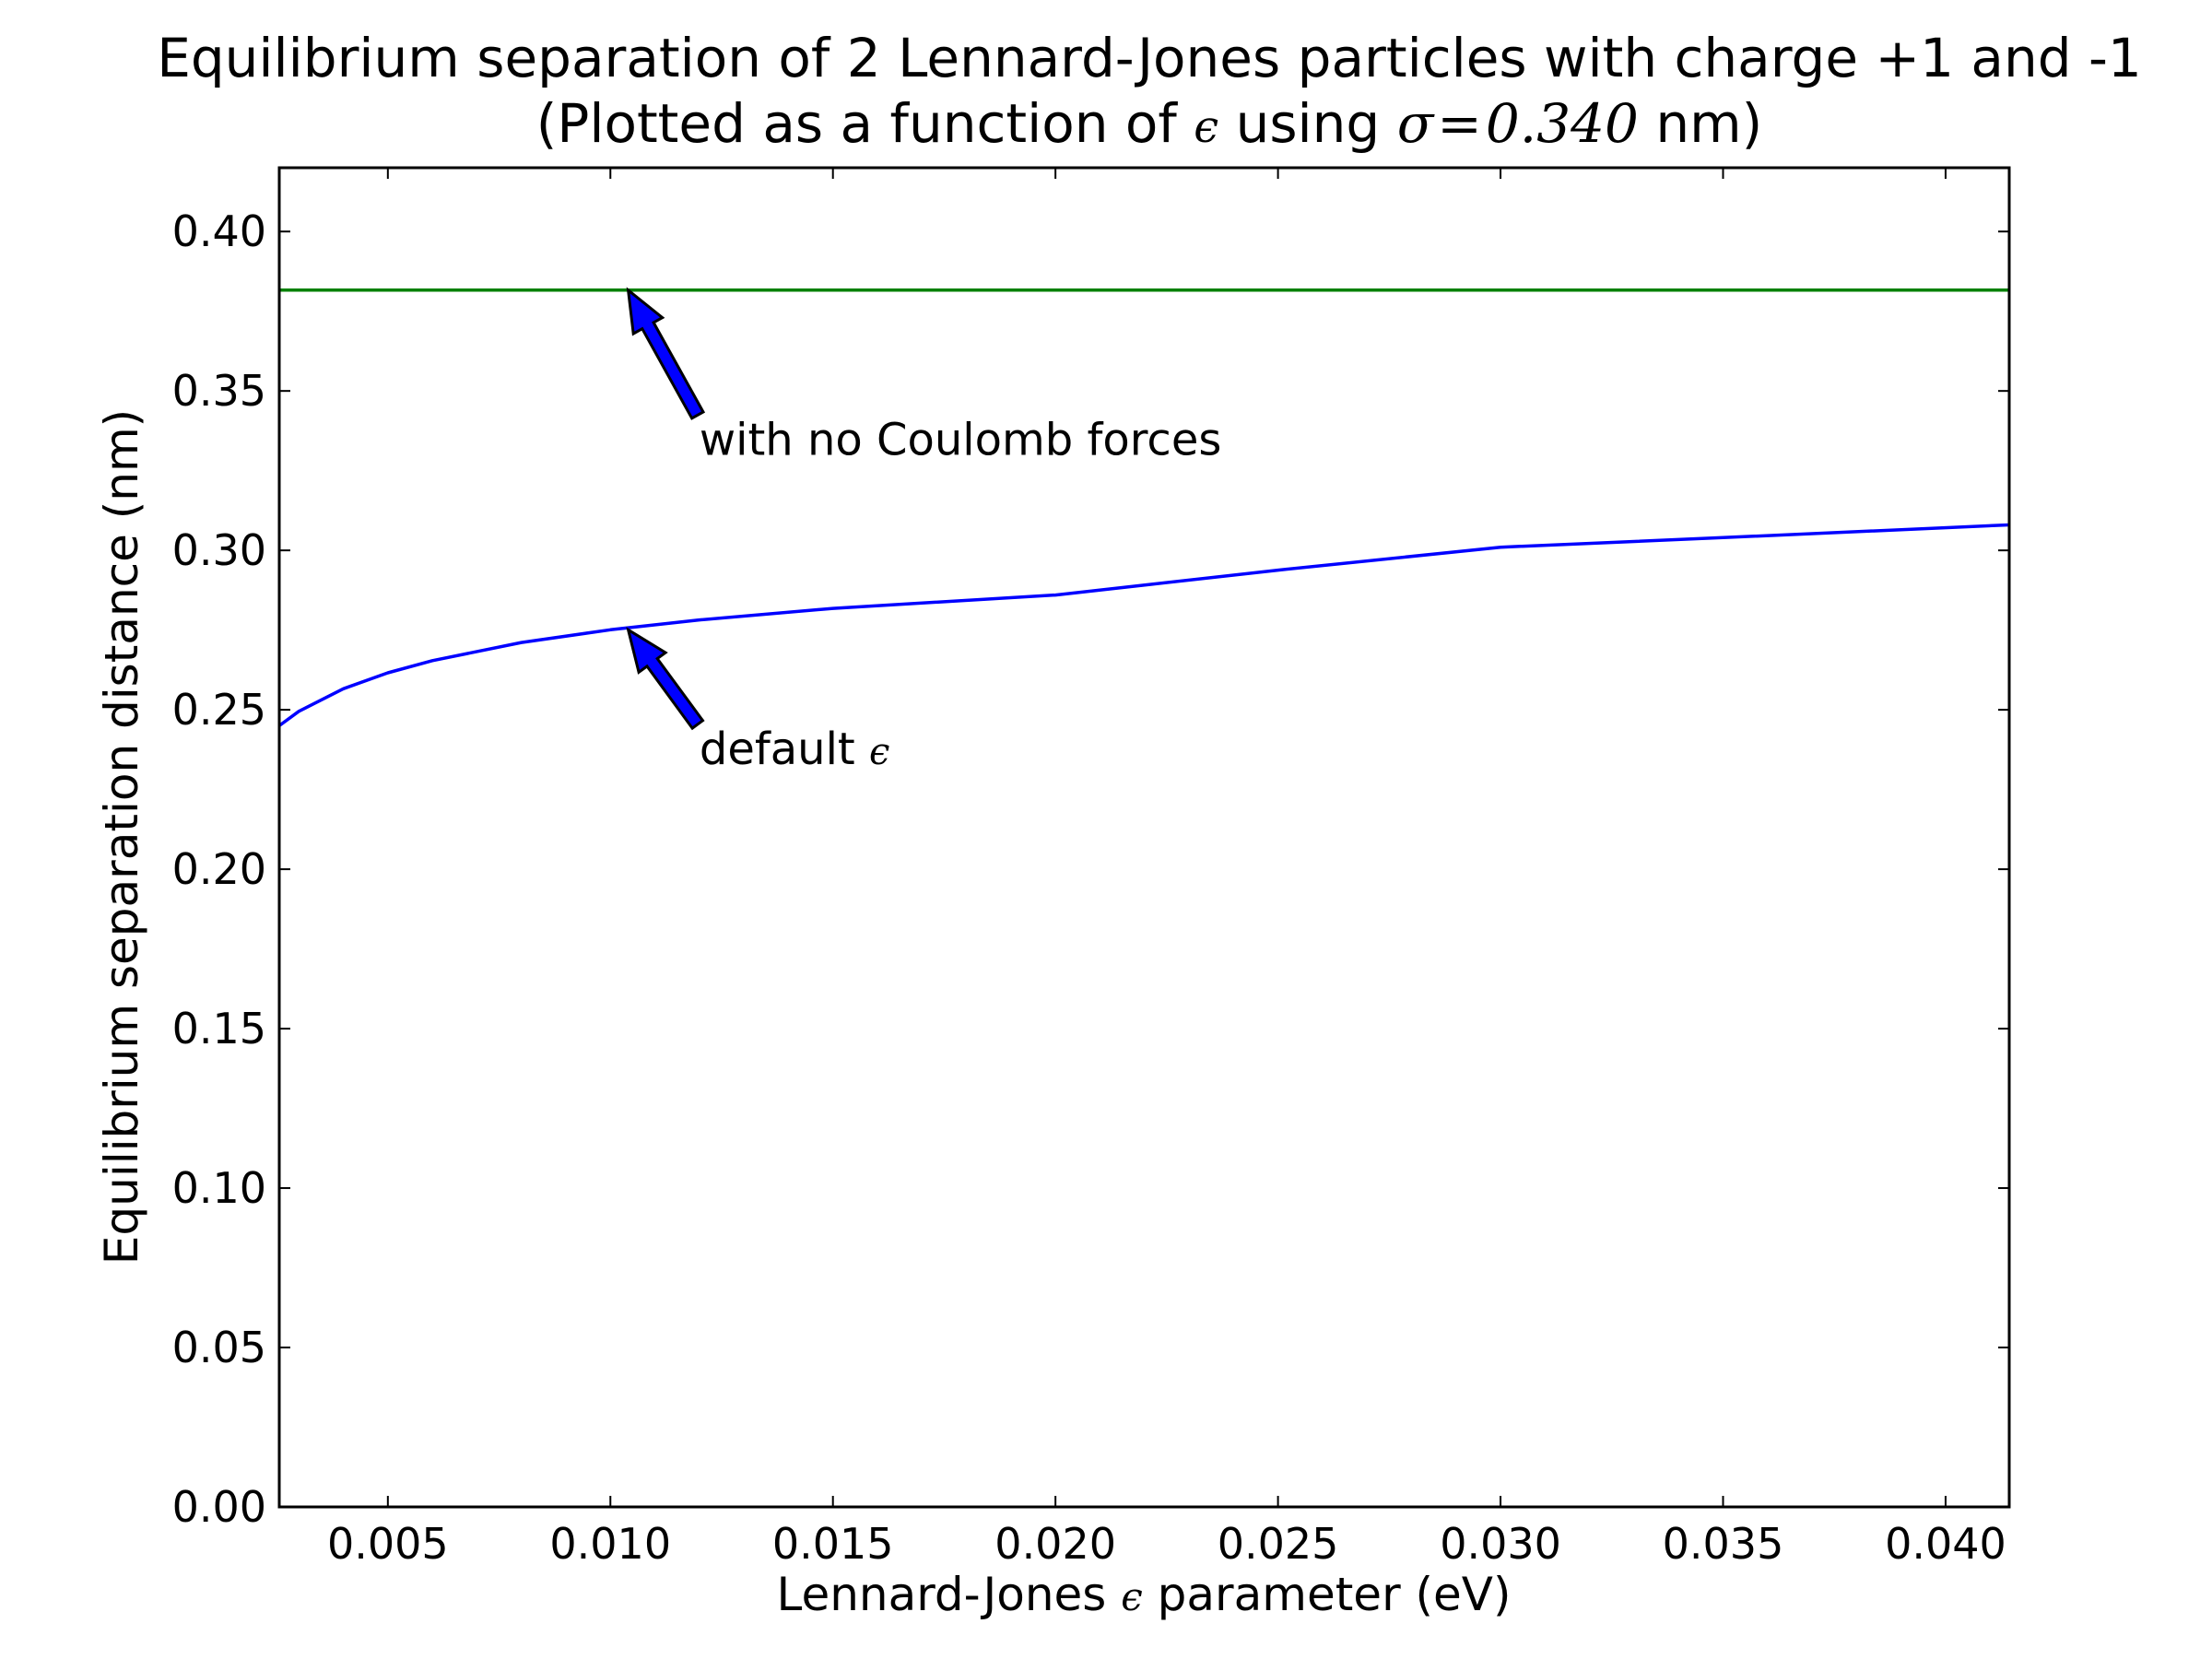  Describe the element at coordinates (121, 837) in the screenshot. I see `y-axis-label: Equilibrium separation distance (nm)` at that location.